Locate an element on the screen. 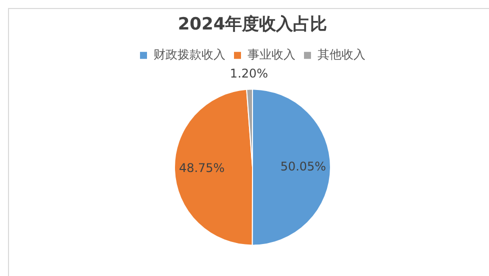 The width and height of the screenshot is (489, 276). chart-title: 2024年度收入占比 is located at coordinates (253, 24).